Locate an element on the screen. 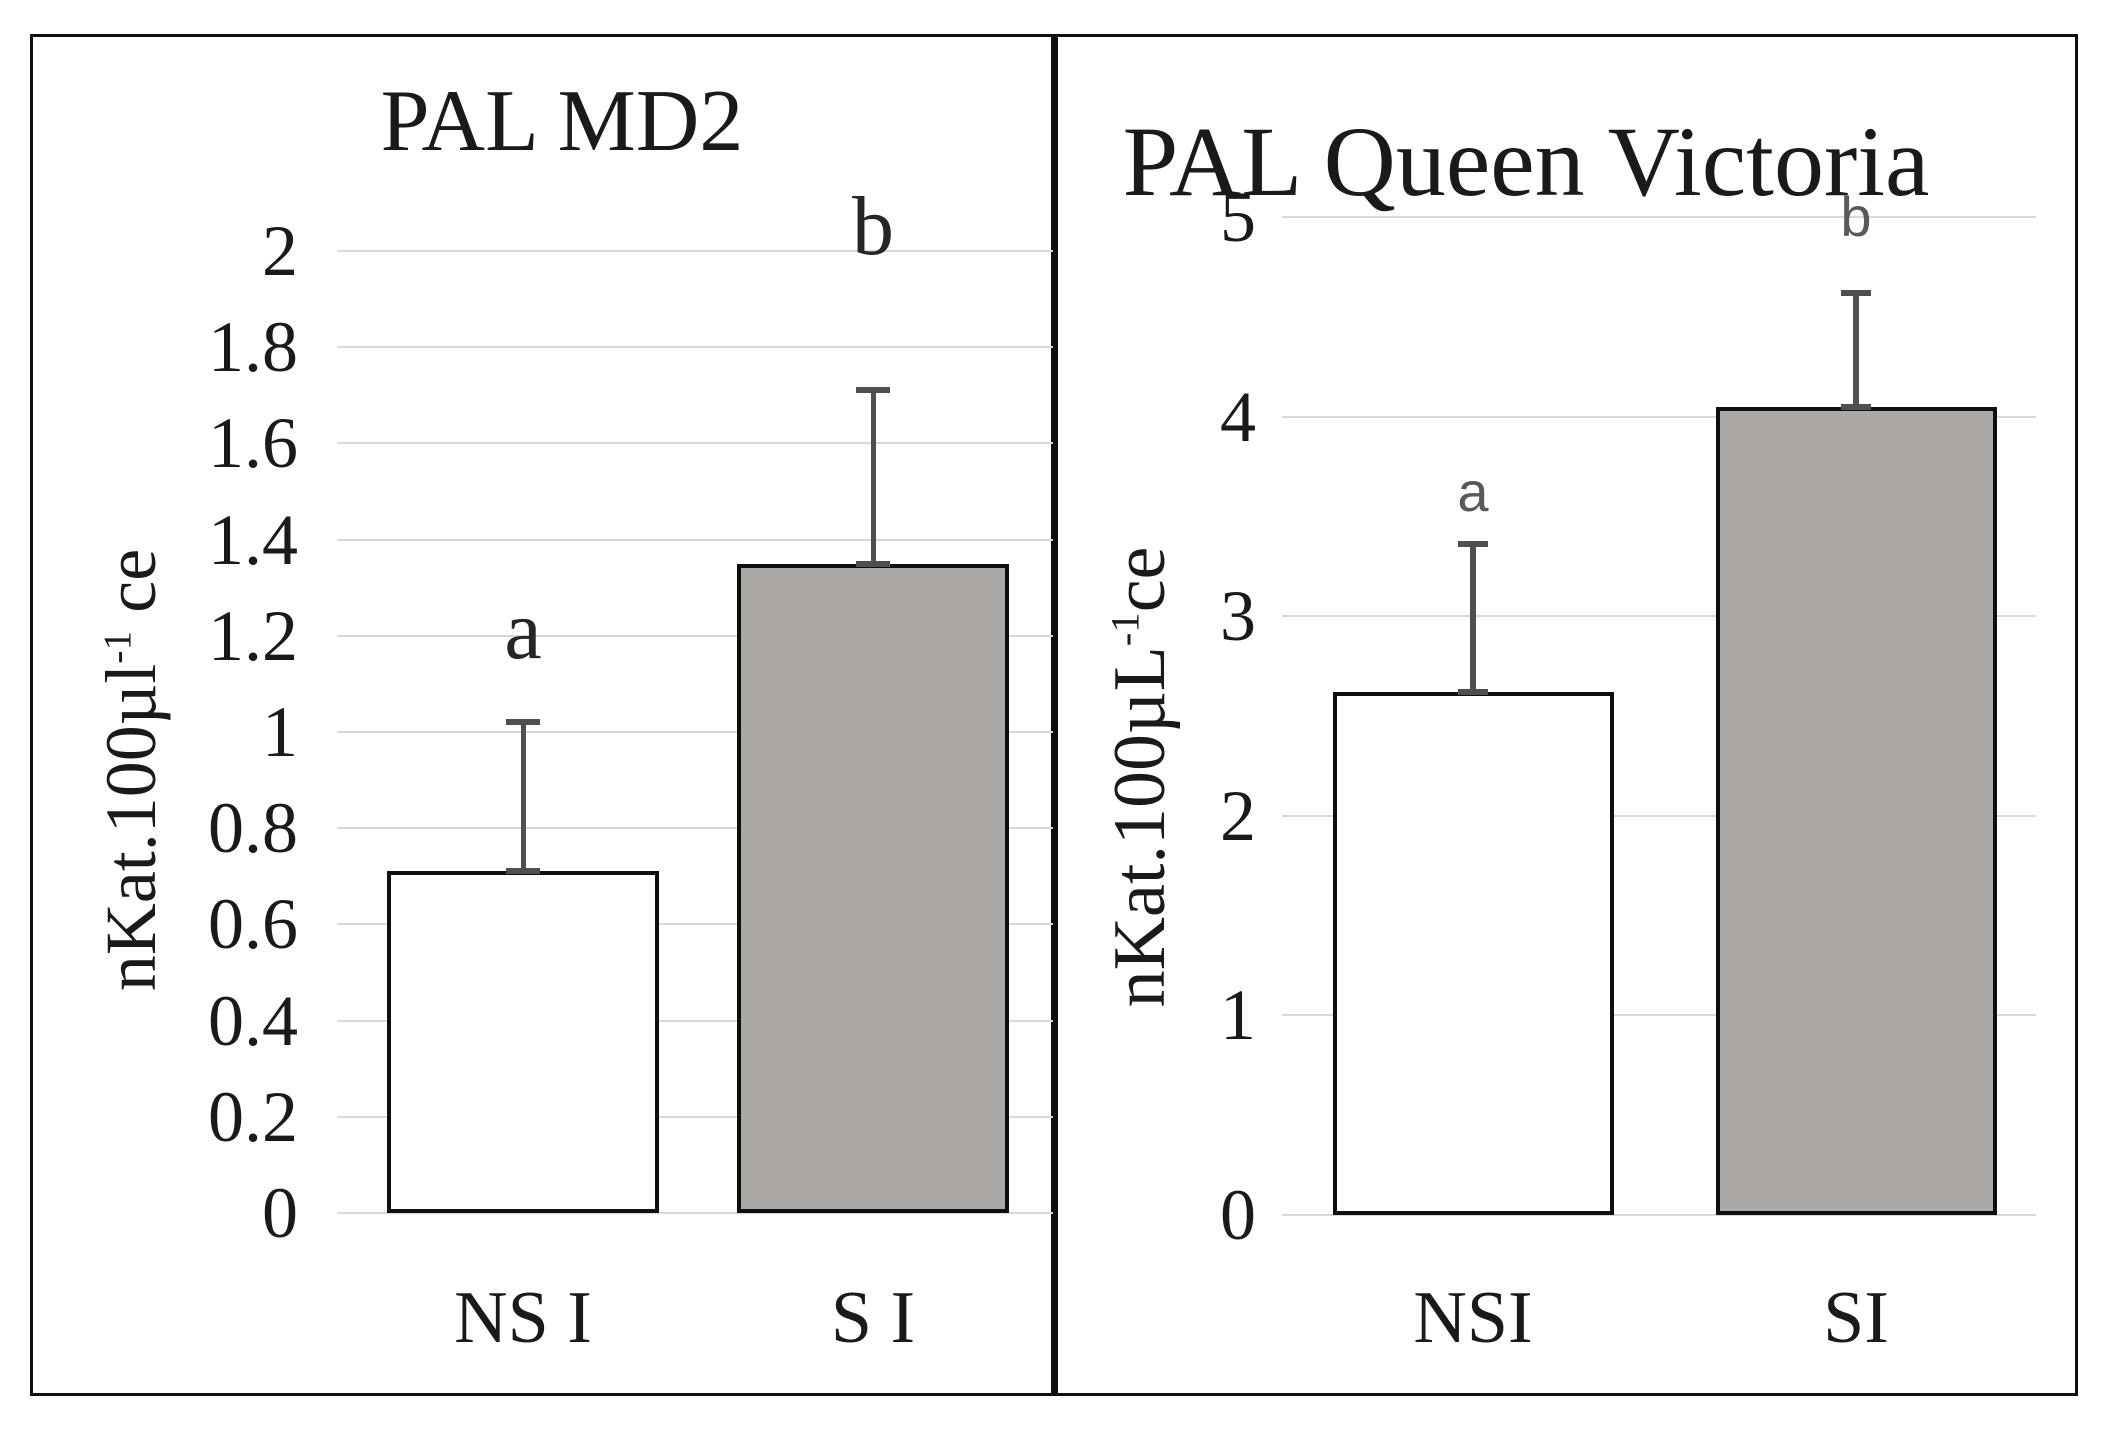 This screenshot has width=2112, height=1430. bar-ns-i is located at coordinates (523, 1042).